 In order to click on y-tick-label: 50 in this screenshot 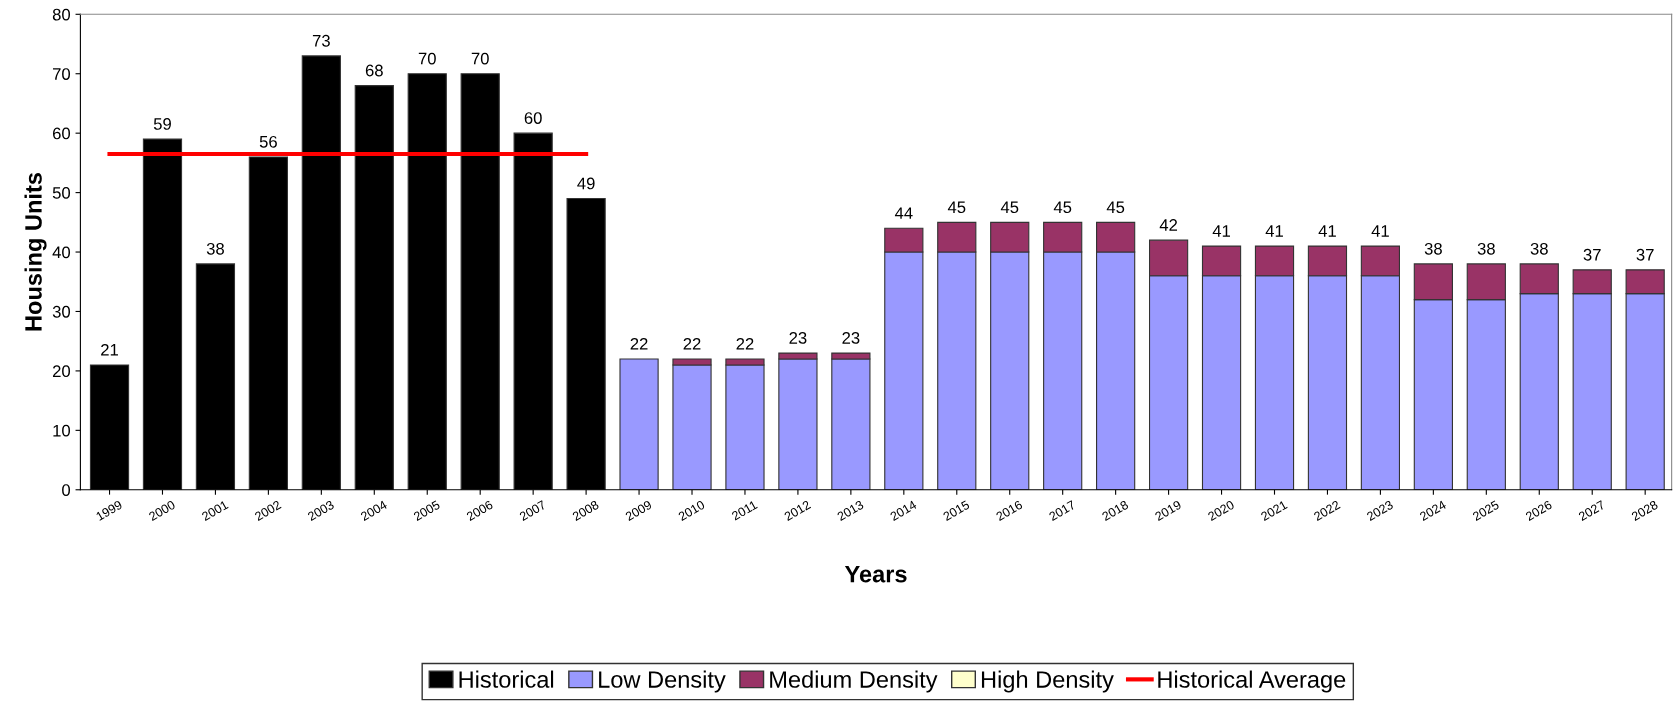, I will do `click(61, 193)`.